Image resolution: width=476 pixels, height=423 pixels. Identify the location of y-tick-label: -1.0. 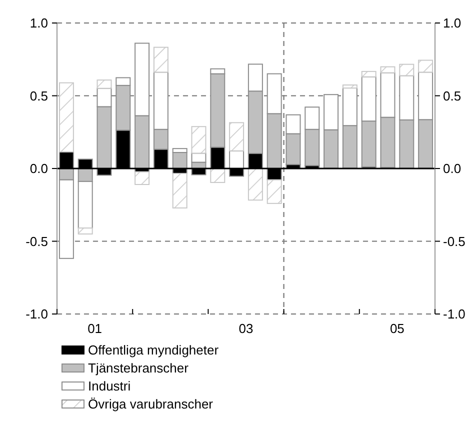
(37, 314).